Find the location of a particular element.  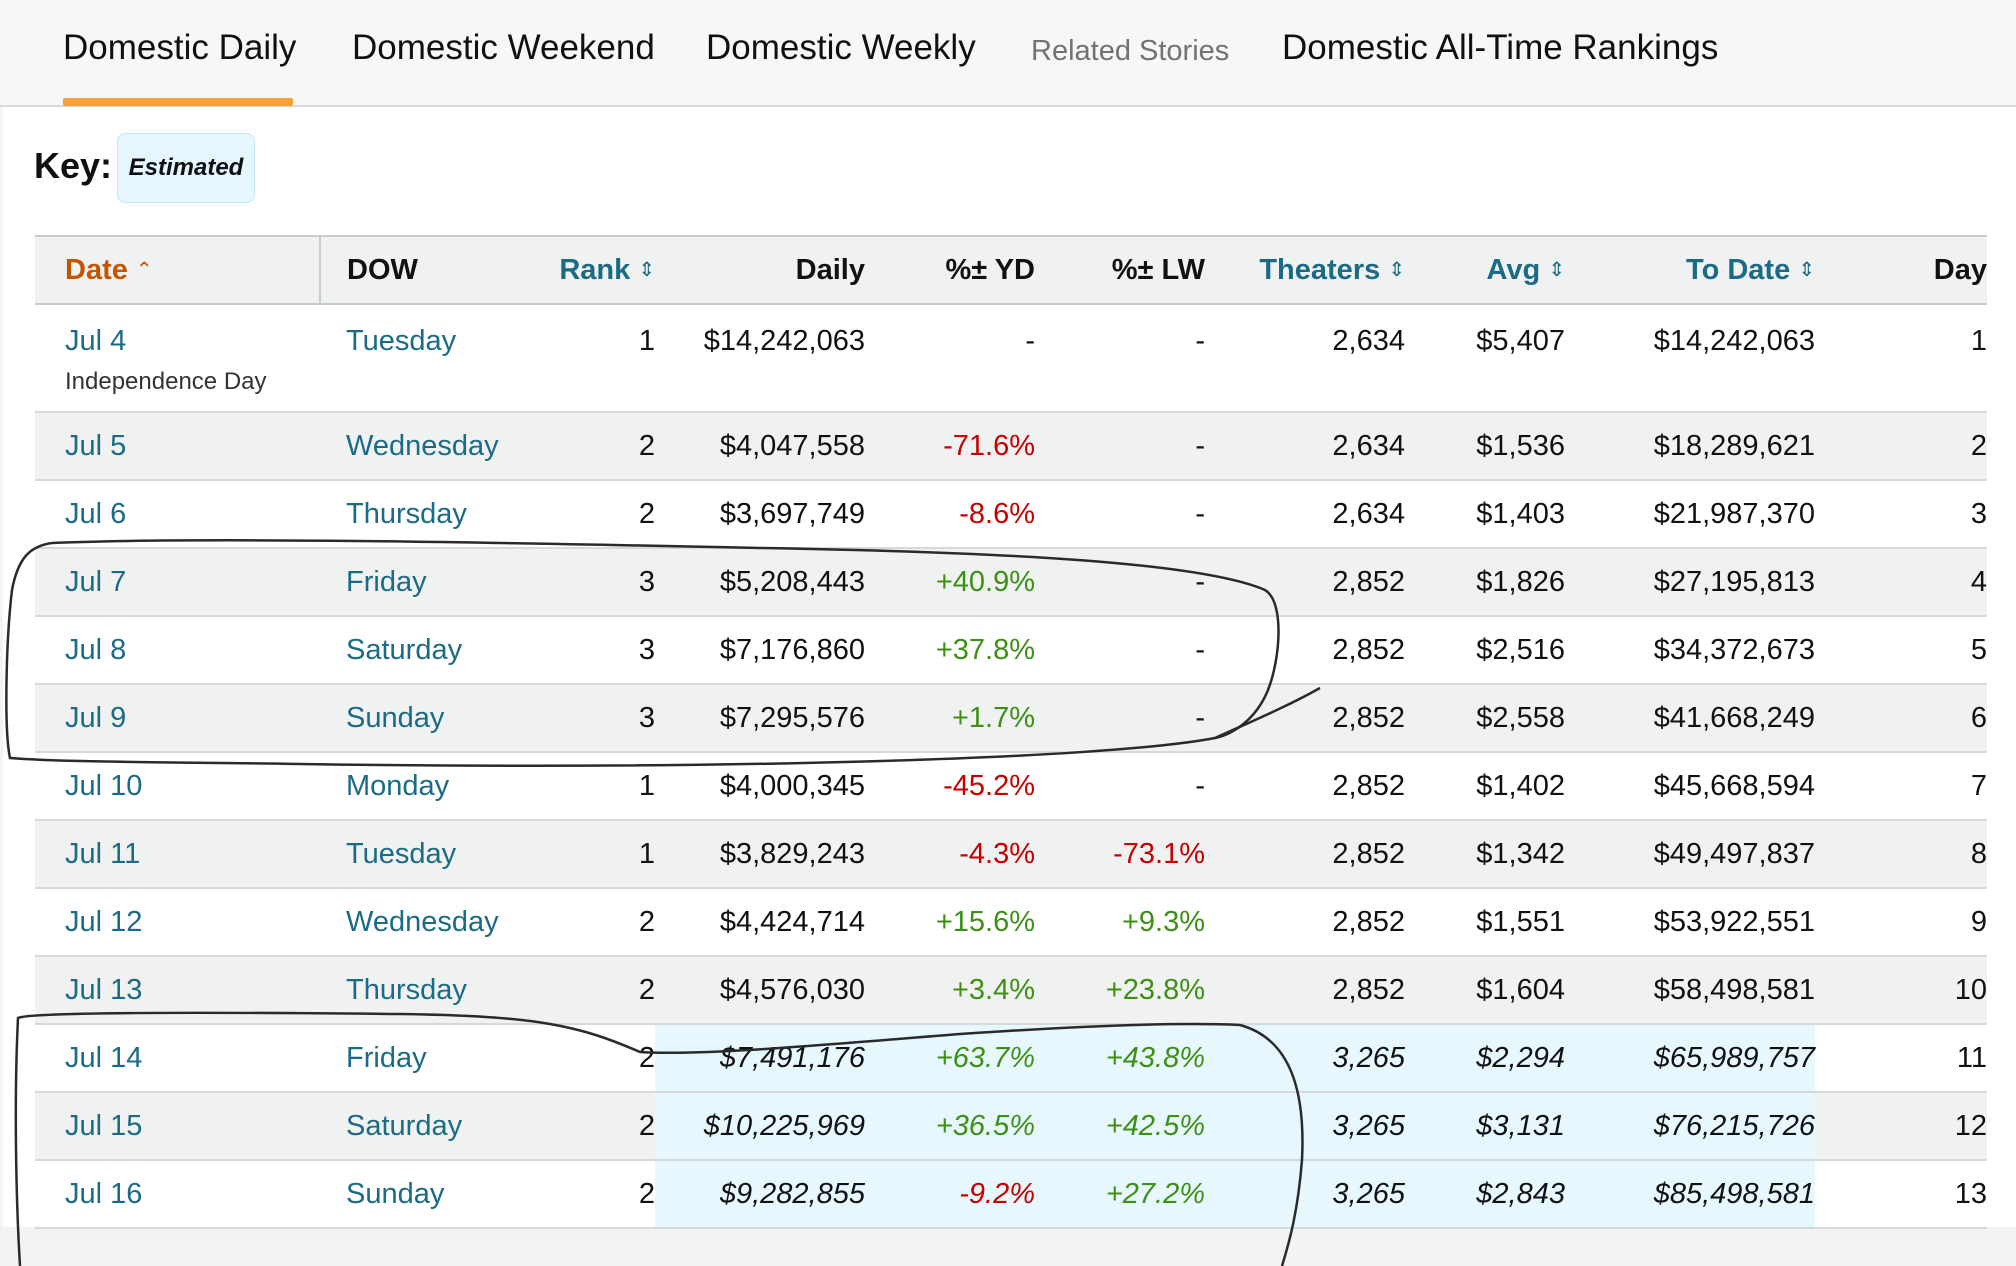

theater-count: 2,852 is located at coordinates (1368, 853).